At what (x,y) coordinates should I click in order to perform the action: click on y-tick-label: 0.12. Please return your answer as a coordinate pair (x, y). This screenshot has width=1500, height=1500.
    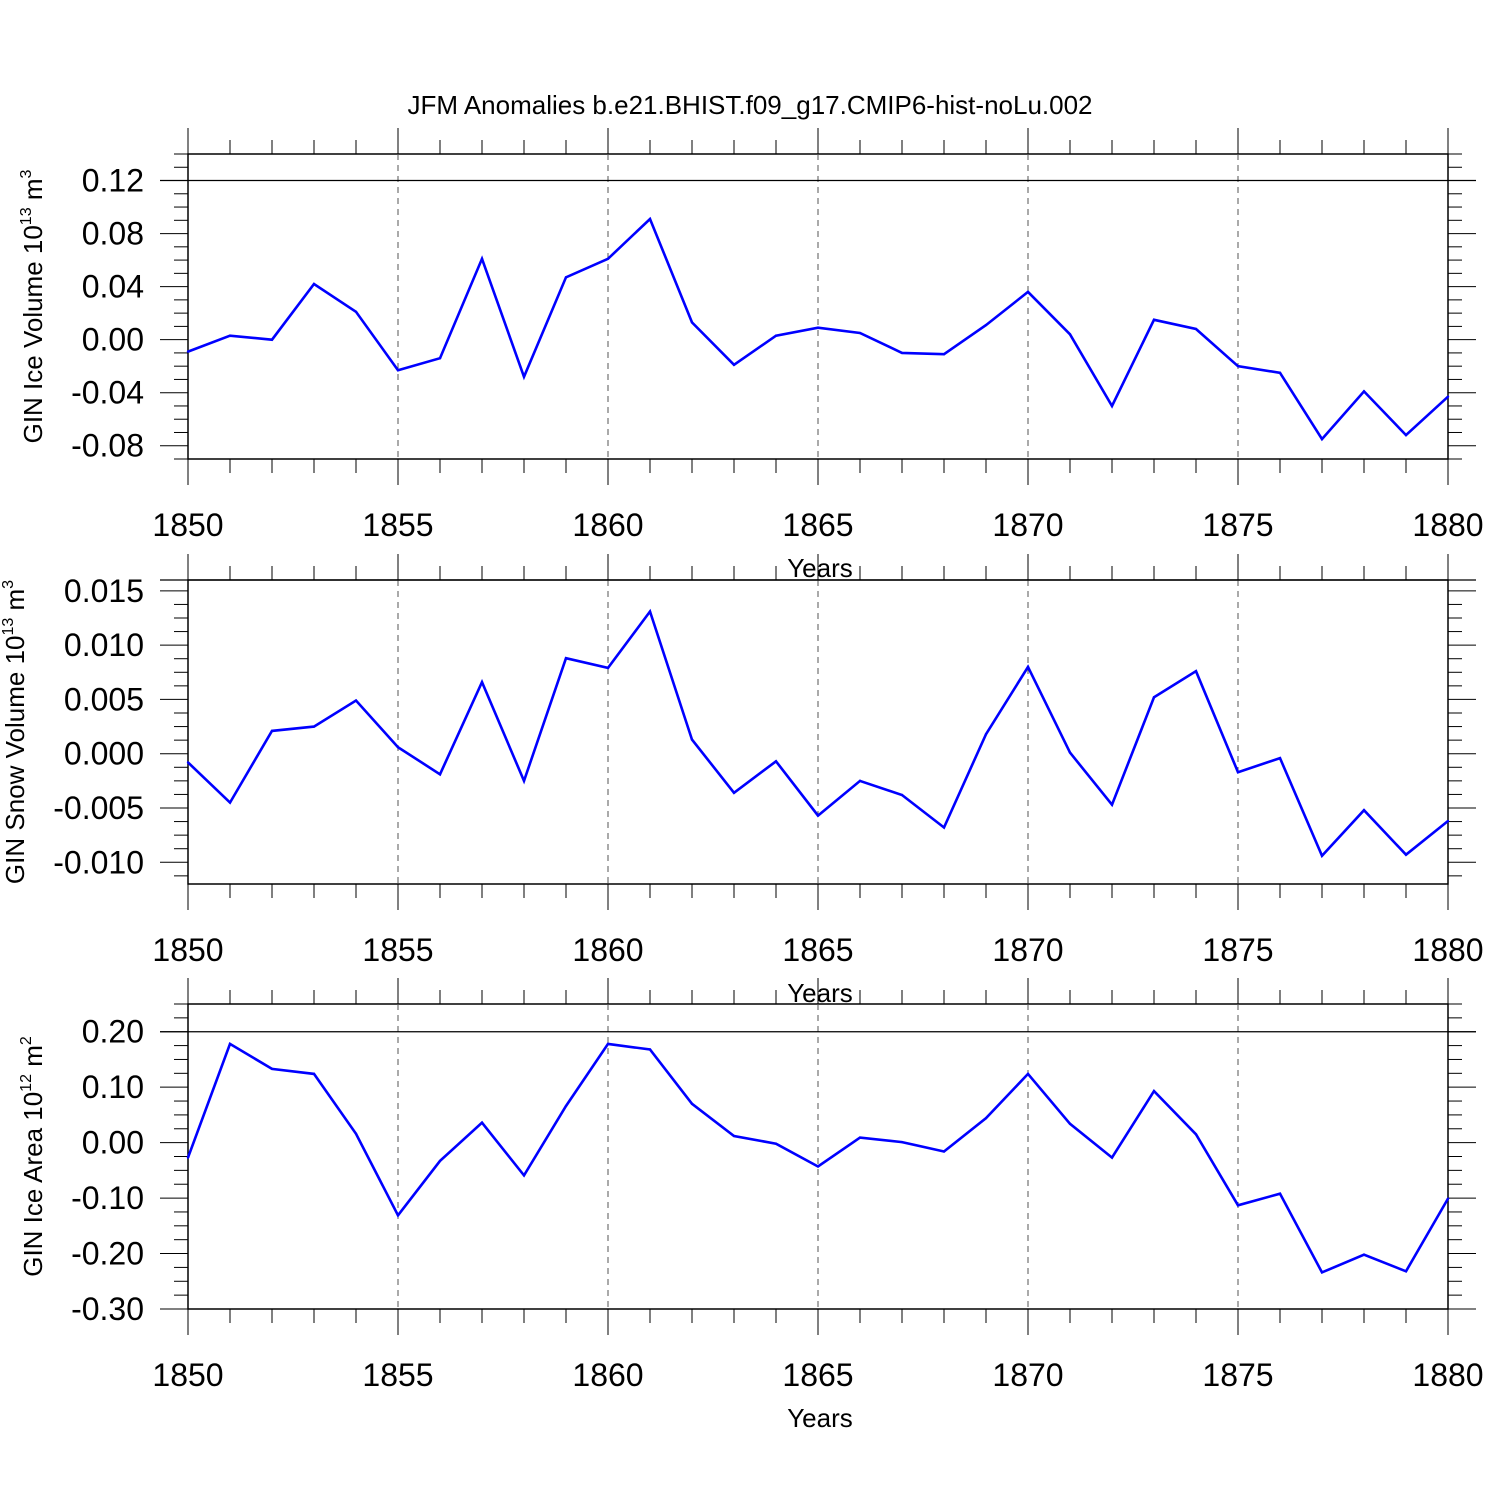
    Looking at the image, I should click on (113, 181).